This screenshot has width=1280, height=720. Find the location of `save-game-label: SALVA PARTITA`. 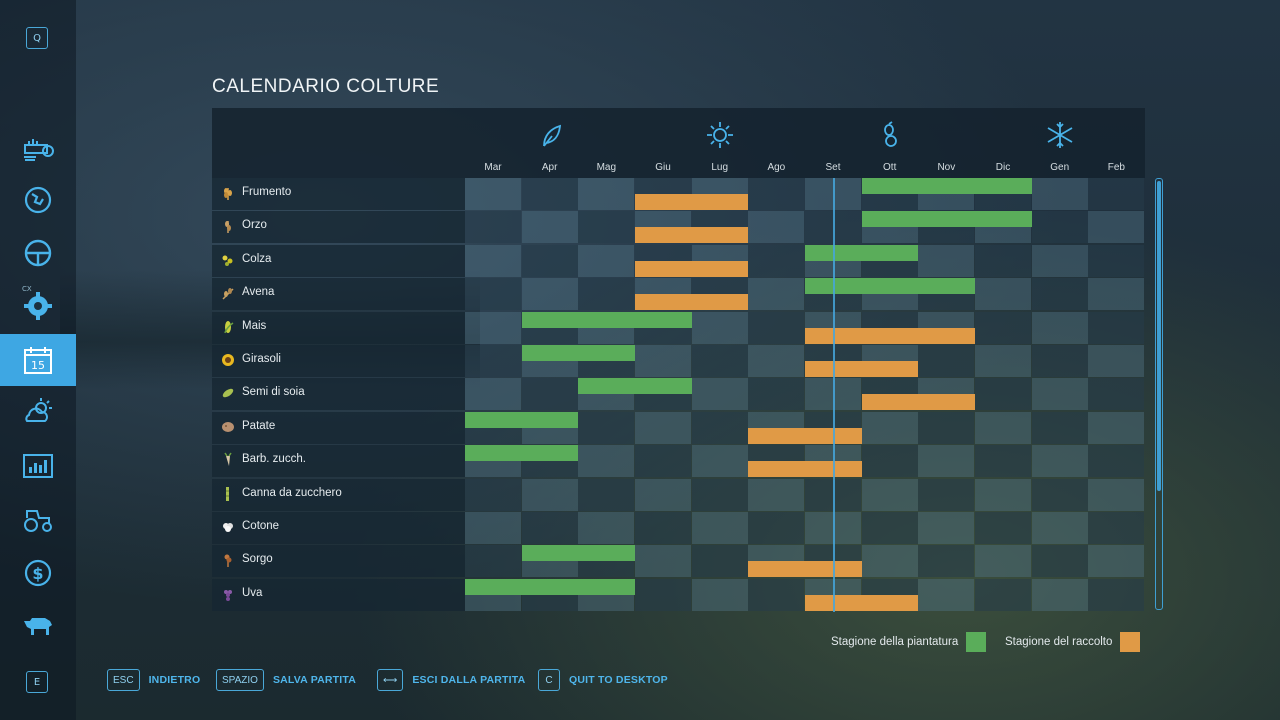

save-game-label: SALVA PARTITA is located at coordinates (314, 680).